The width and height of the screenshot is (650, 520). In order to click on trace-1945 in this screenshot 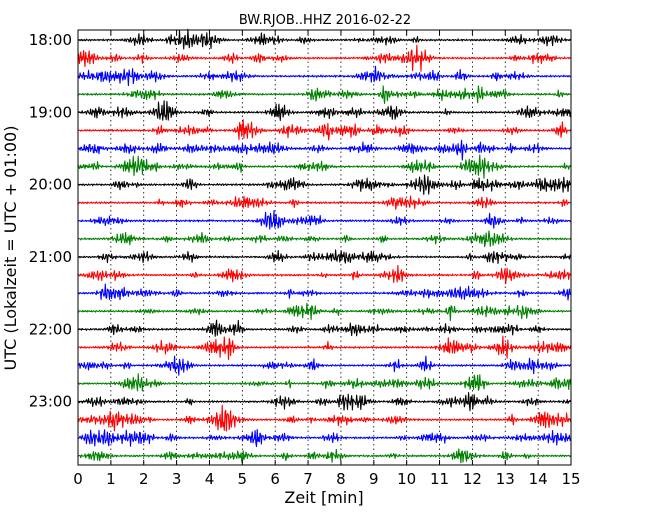, I will do `click(324, 166)`.